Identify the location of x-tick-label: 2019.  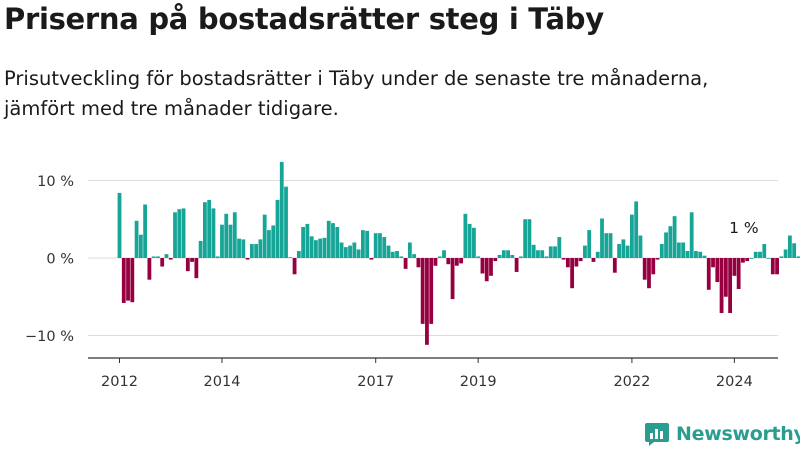
(478, 382).